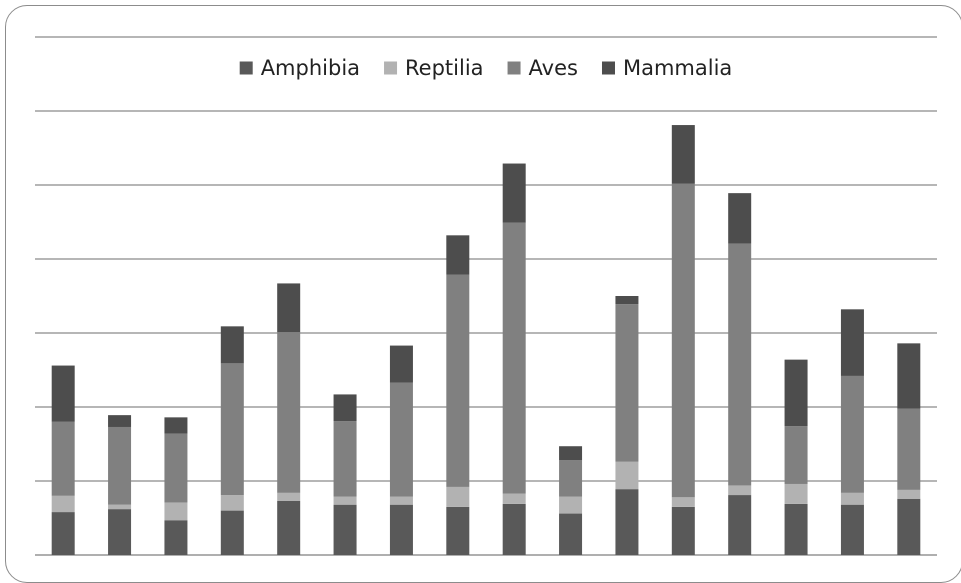 This screenshot has height=583, width=961. What do you see at coordinates (246, 68) in the screenshot?
I see `legend-swatch-amphibia` at bounding box center [246, 68].